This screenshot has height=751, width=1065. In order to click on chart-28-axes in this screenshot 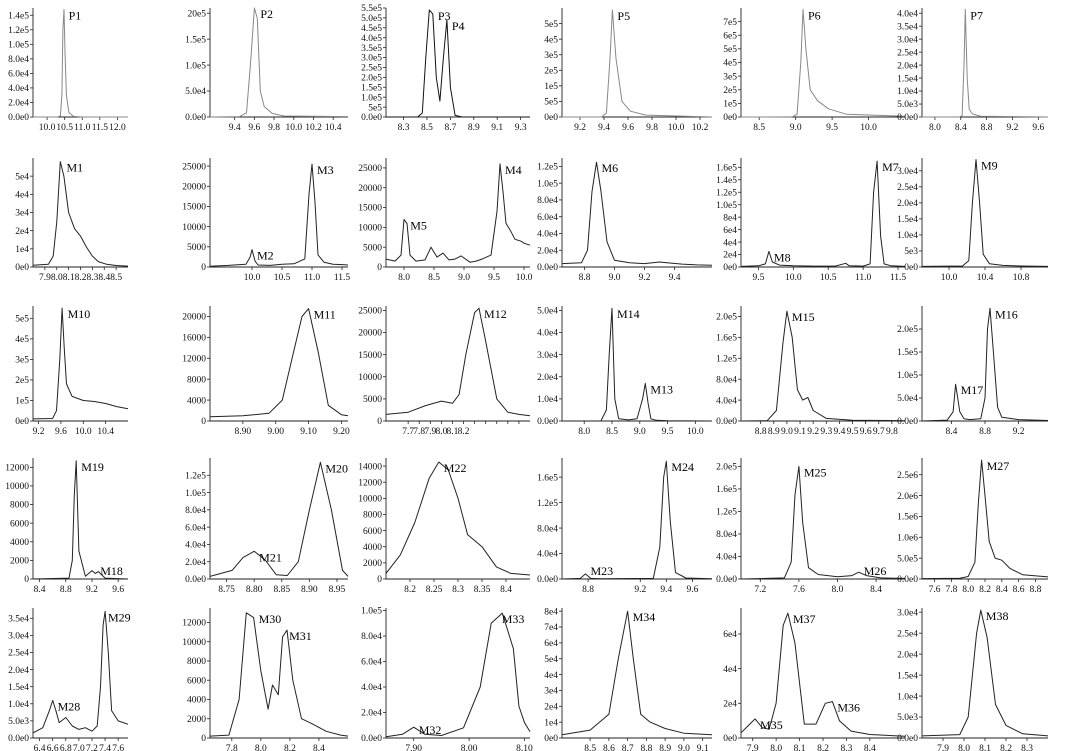, I will do `click(636, 673)`.